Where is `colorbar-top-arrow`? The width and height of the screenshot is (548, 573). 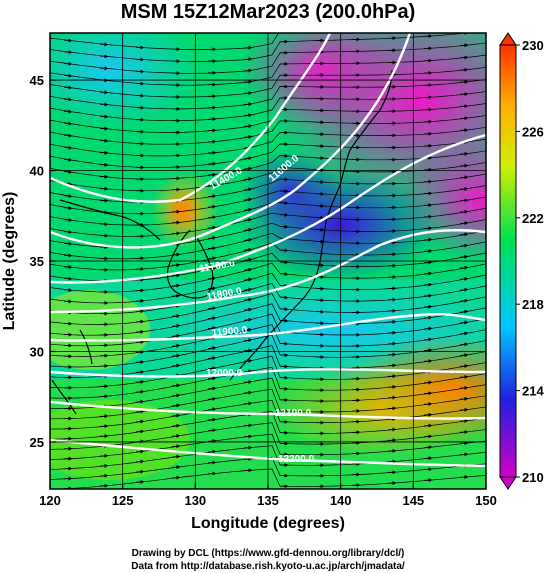 colorbar-top-arrow is located at coordinates (508, 39).